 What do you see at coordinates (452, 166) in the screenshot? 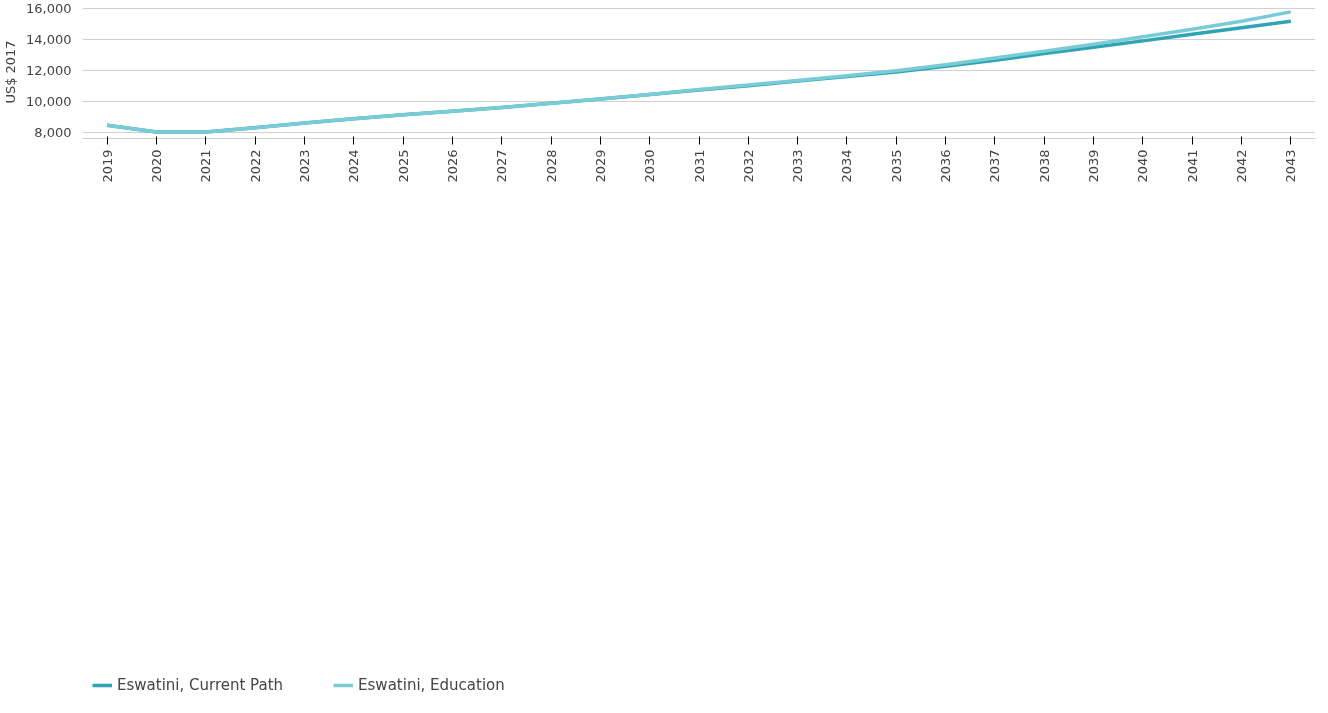
I see `x-tick-label: 2026` at bounding box center [452, 166].